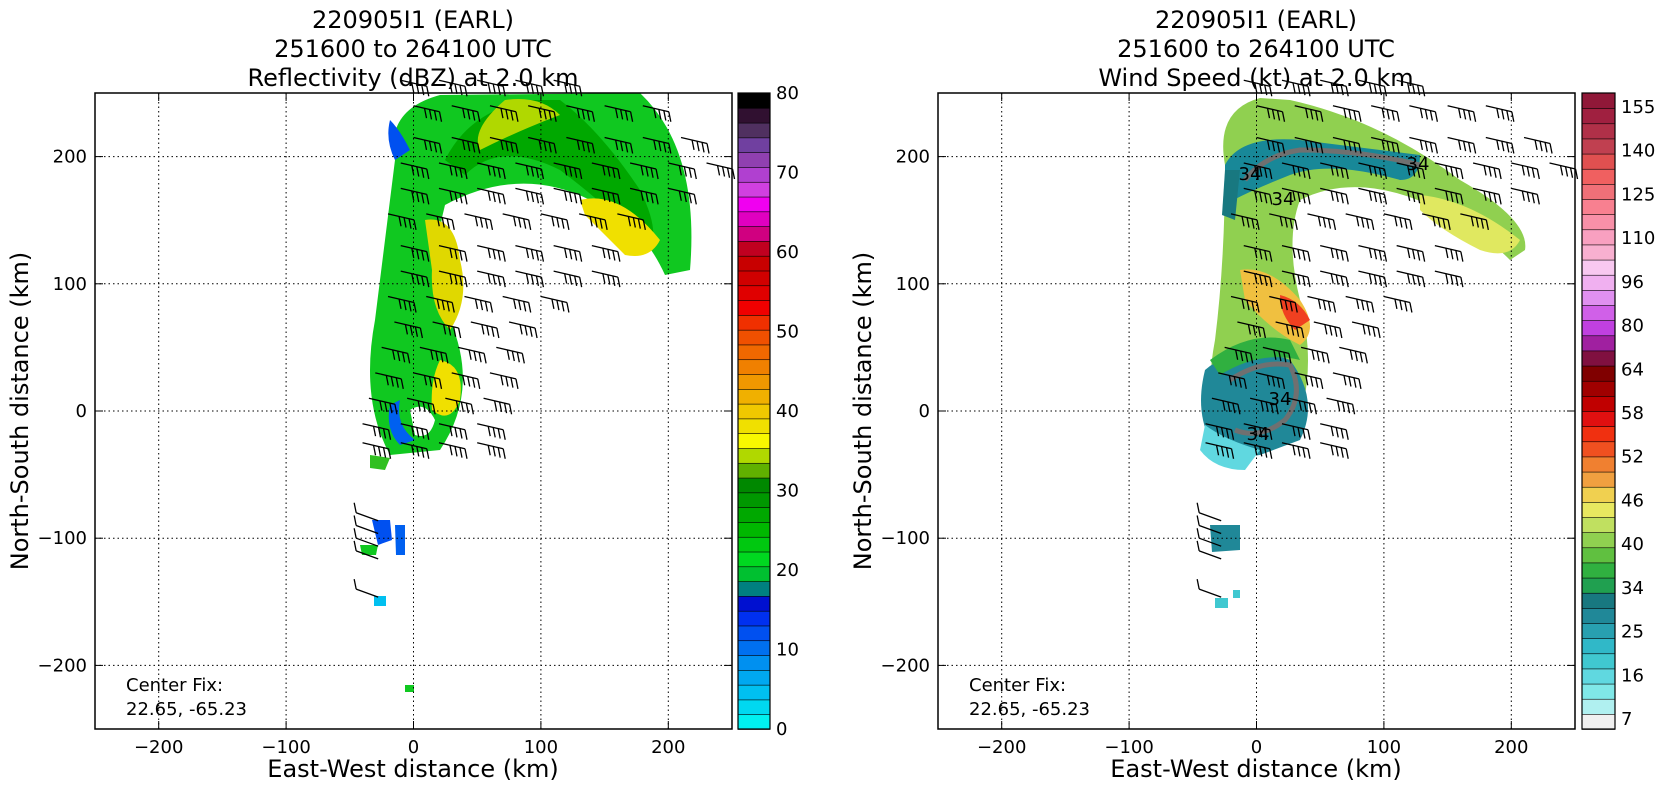 Image resolution: width=1655 pixels, height=787 pixels. I want to click on colorbar-tick-label: 30, so click(787, 491).